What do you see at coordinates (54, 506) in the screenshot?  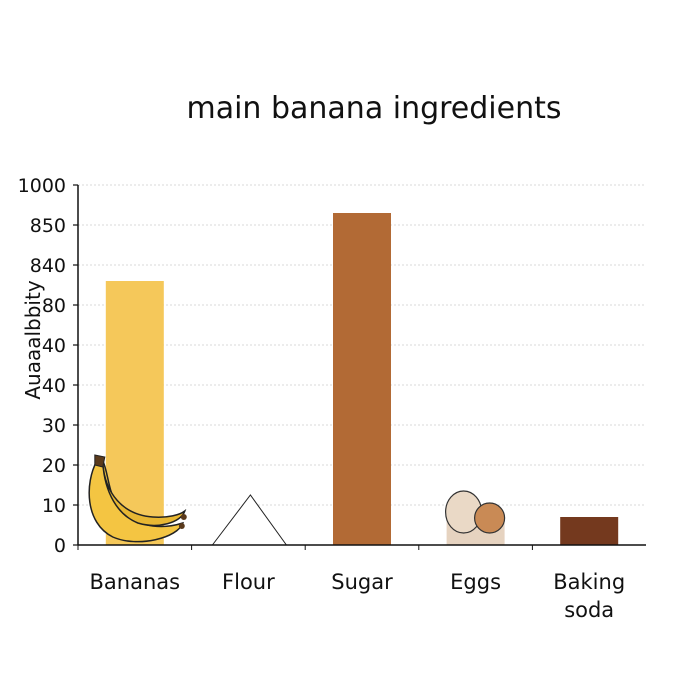 I see `y-tick-label: 10` at bounding box center [54, 506].